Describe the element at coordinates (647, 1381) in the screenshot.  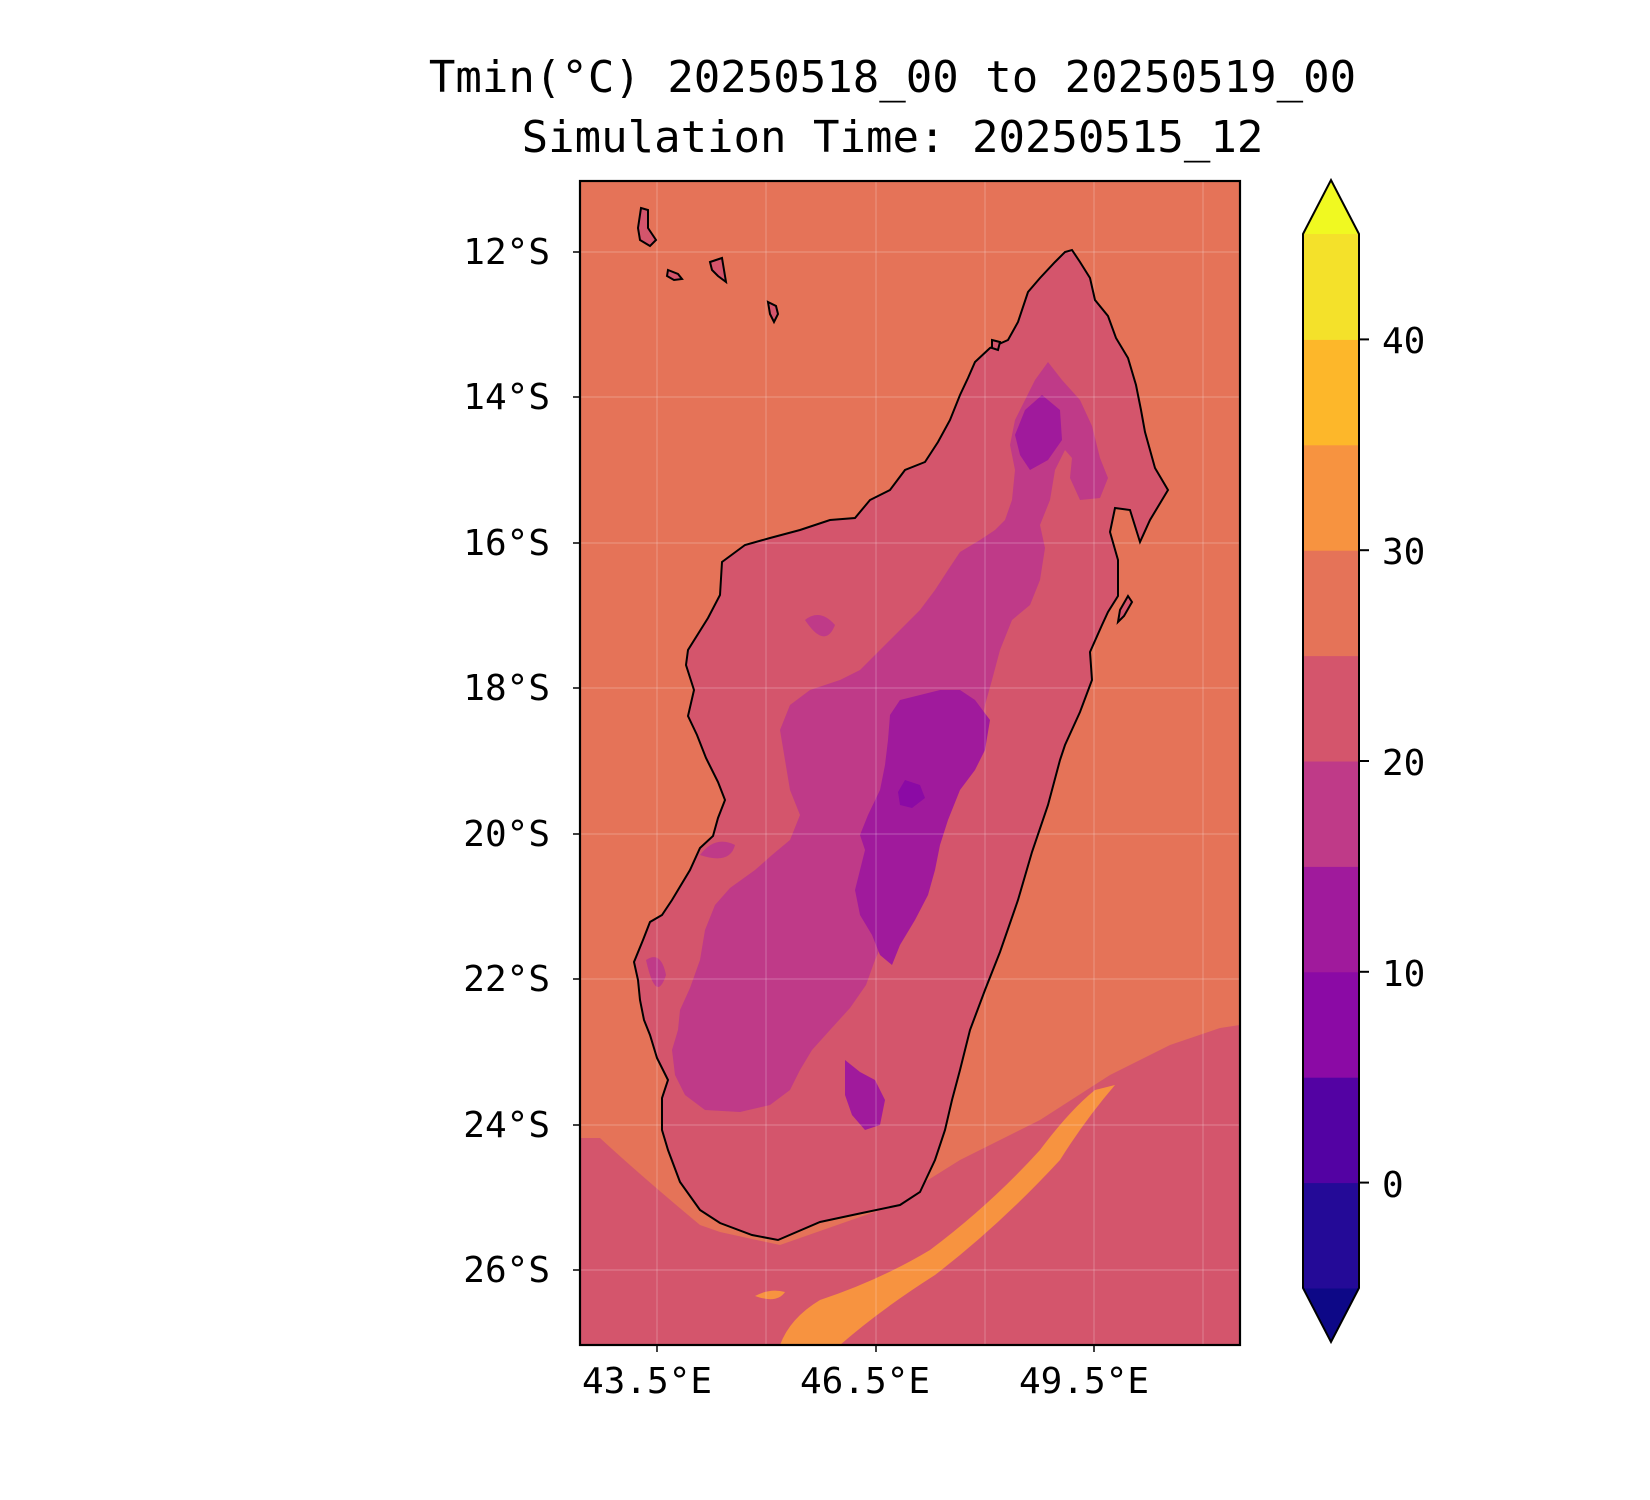
I see `lon-tick-label: 43.5°E` at that location.